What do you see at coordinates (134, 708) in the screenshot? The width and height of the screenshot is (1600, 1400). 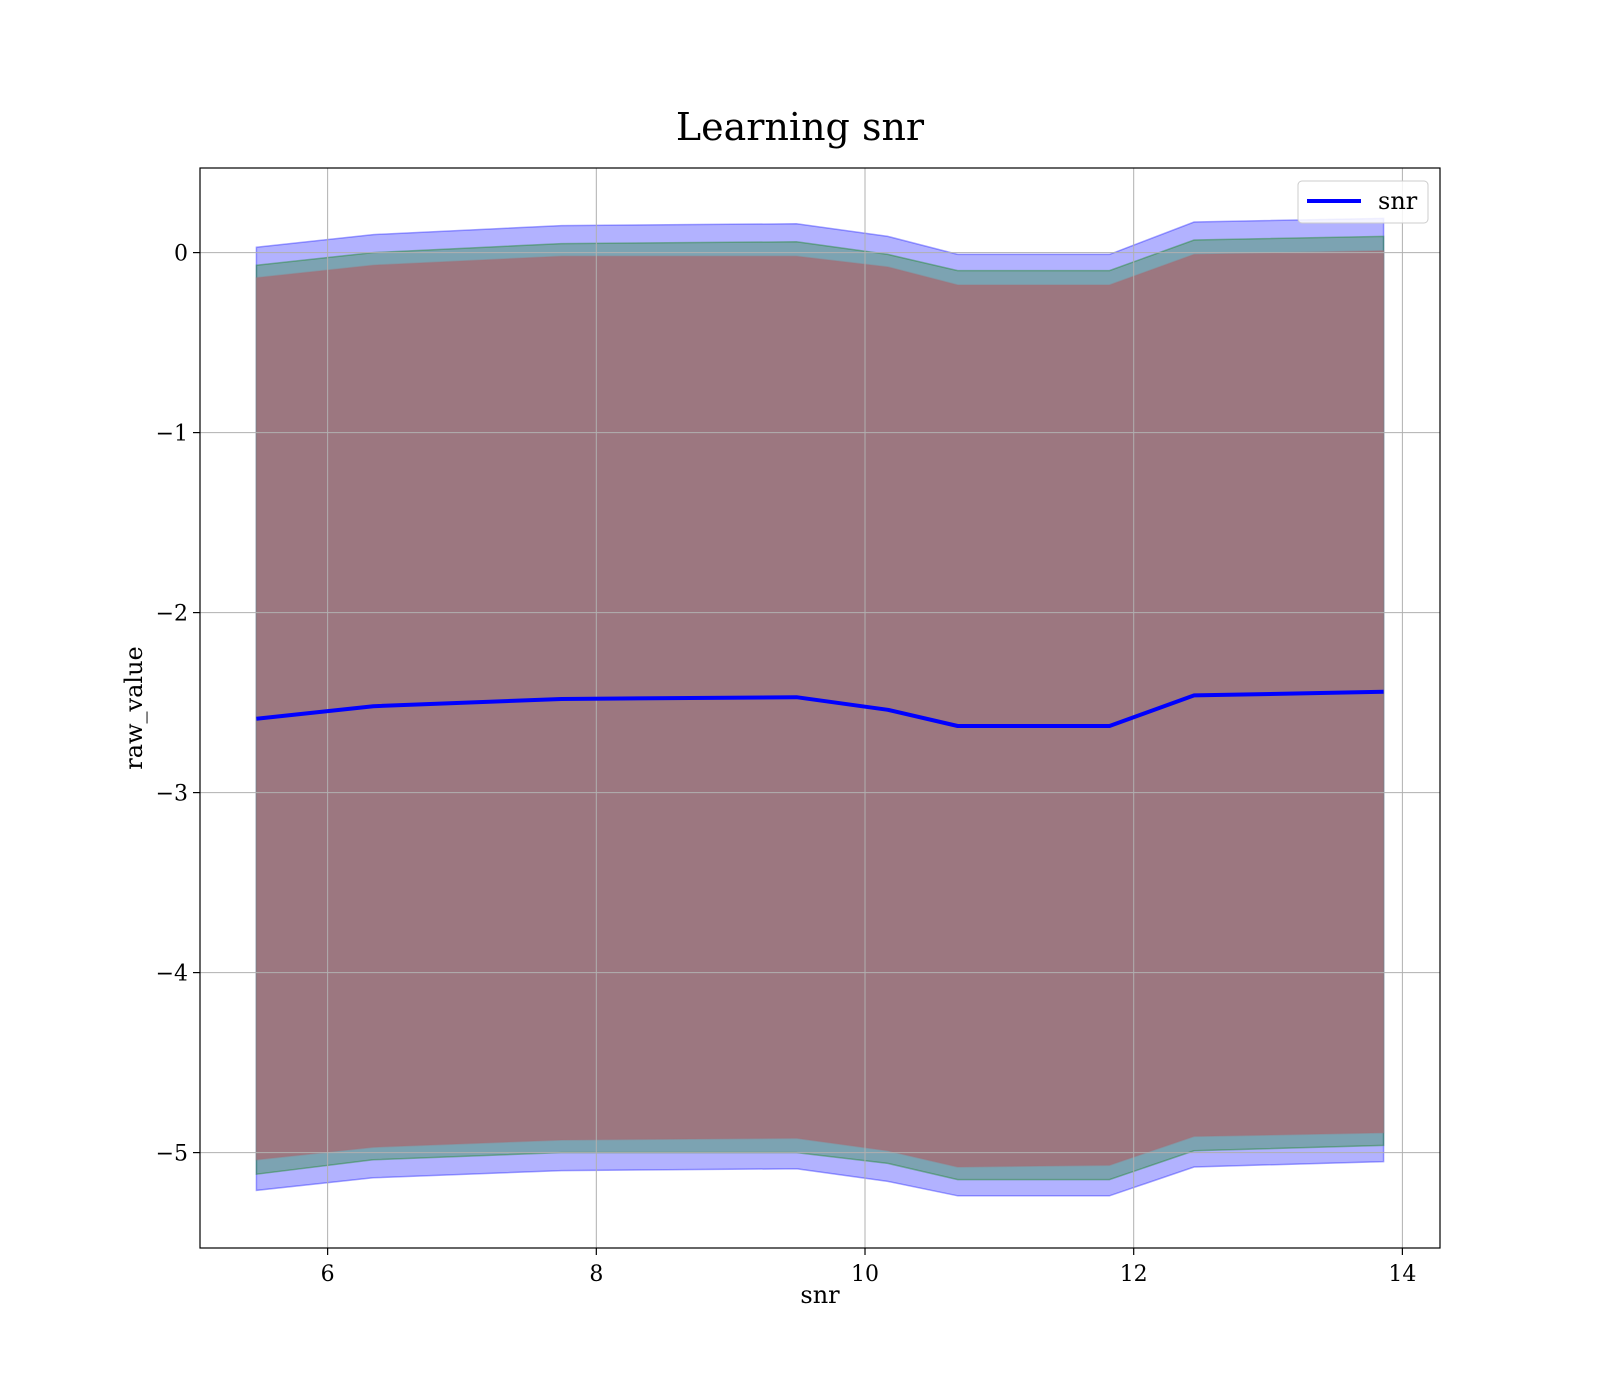 I see `y-axis-label: raw_value` at bounding box center [134, 708].